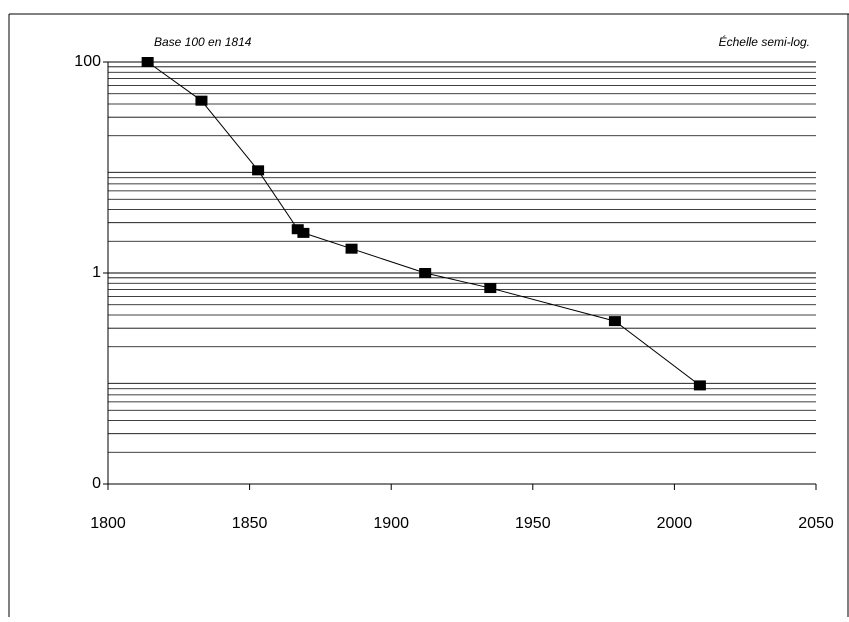  Describe the element at coordinates (764, 41) in the screenshot. I see `annotation: Échelle semi-log.` at that location.